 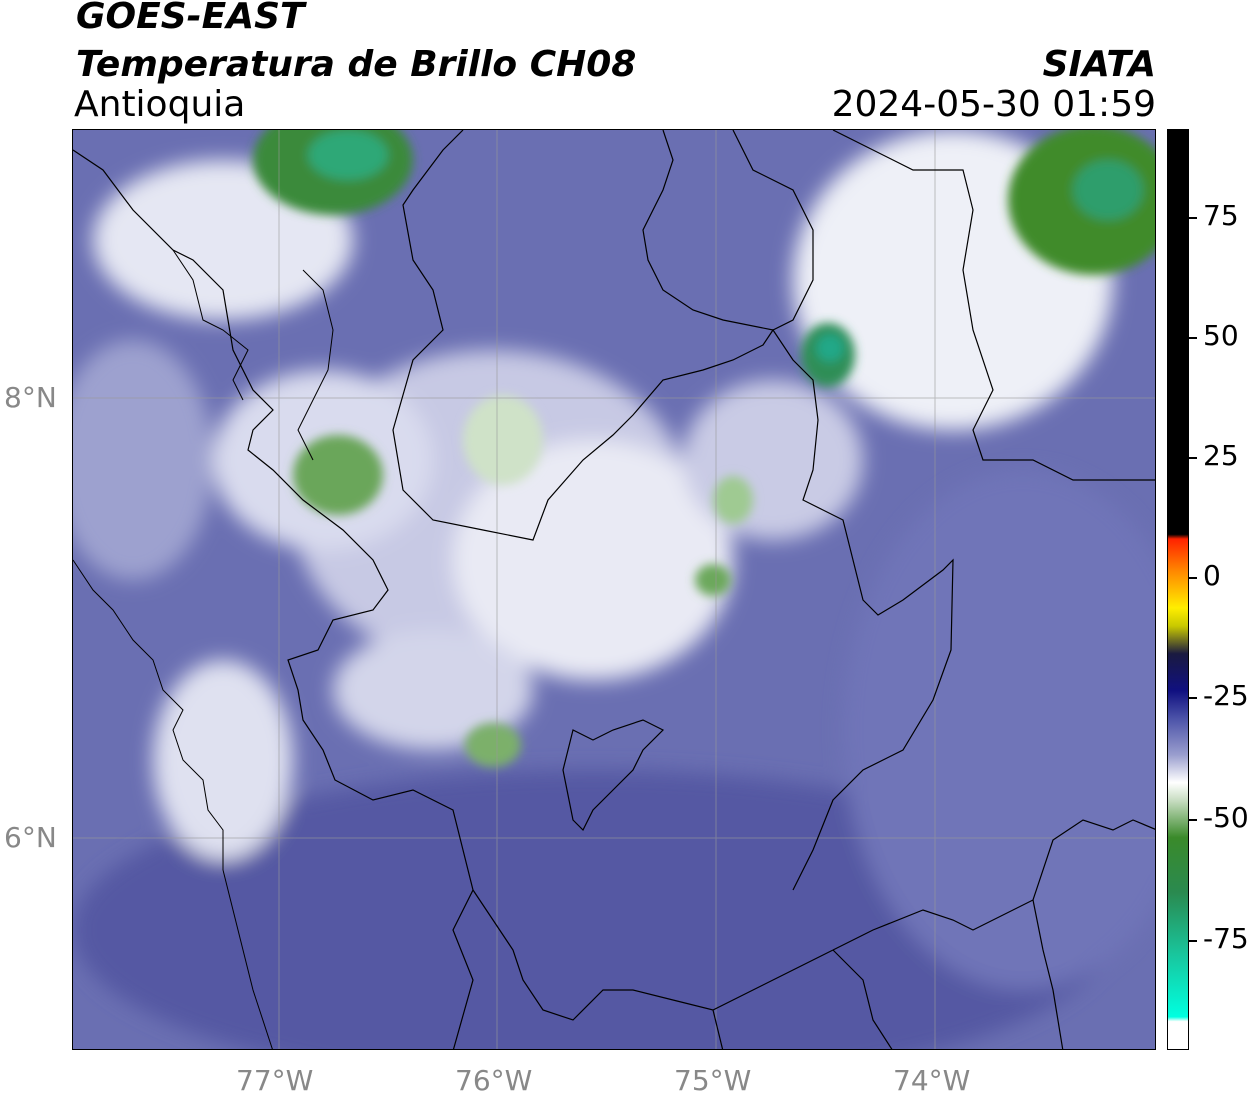 I want to click on colorbar-tick-75: 75, so click(x=1221, y=215).